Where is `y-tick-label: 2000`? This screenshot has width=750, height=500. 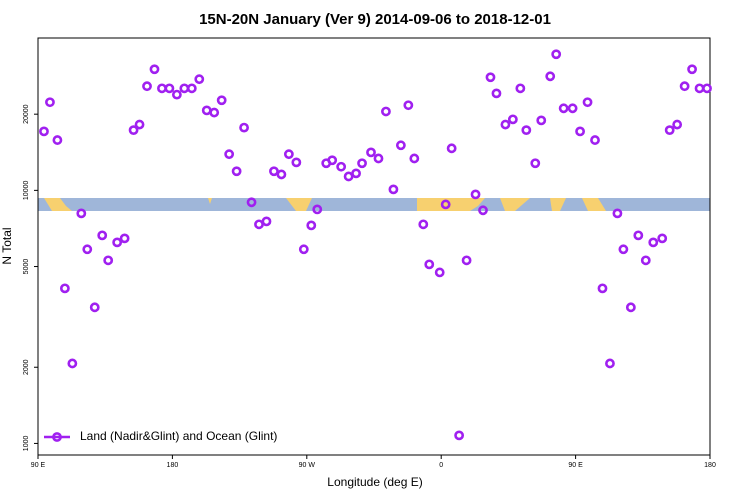 y-tick-label: 2000 is located at coordinates (26, 367).